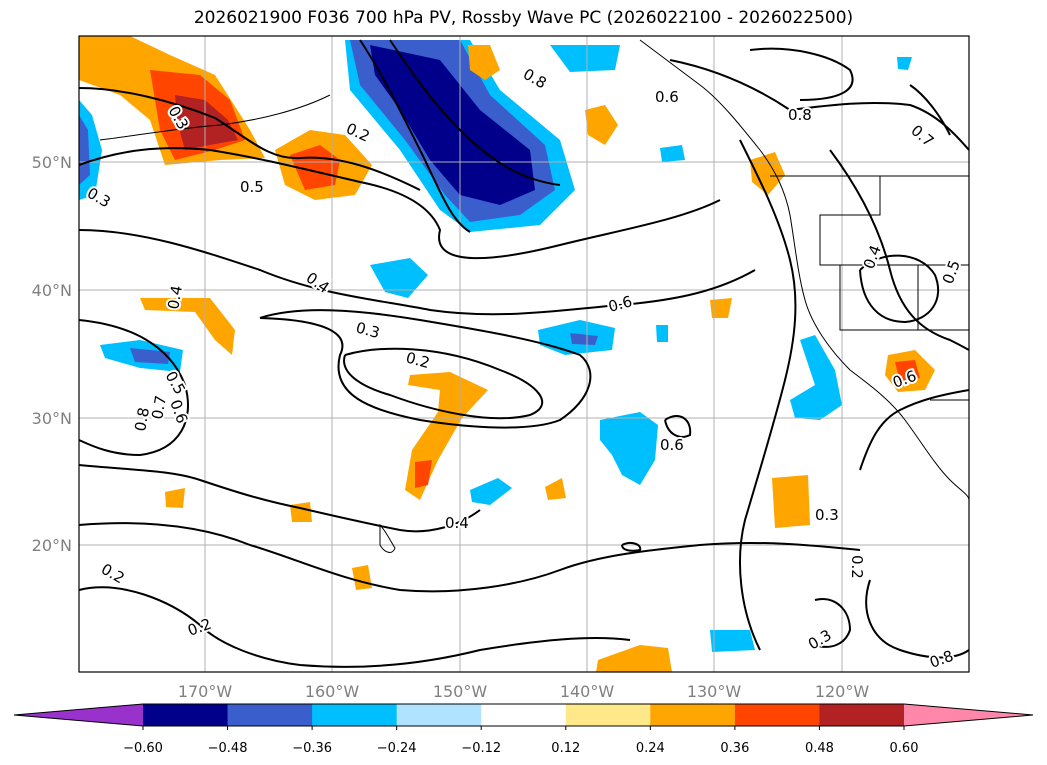 The width and height of the screenshot is (1047, 765). What do you see at coordinates (52, 290) in the screenshot?
I see `lat-label-40n: 40°N` at bounding box center [52, 290].